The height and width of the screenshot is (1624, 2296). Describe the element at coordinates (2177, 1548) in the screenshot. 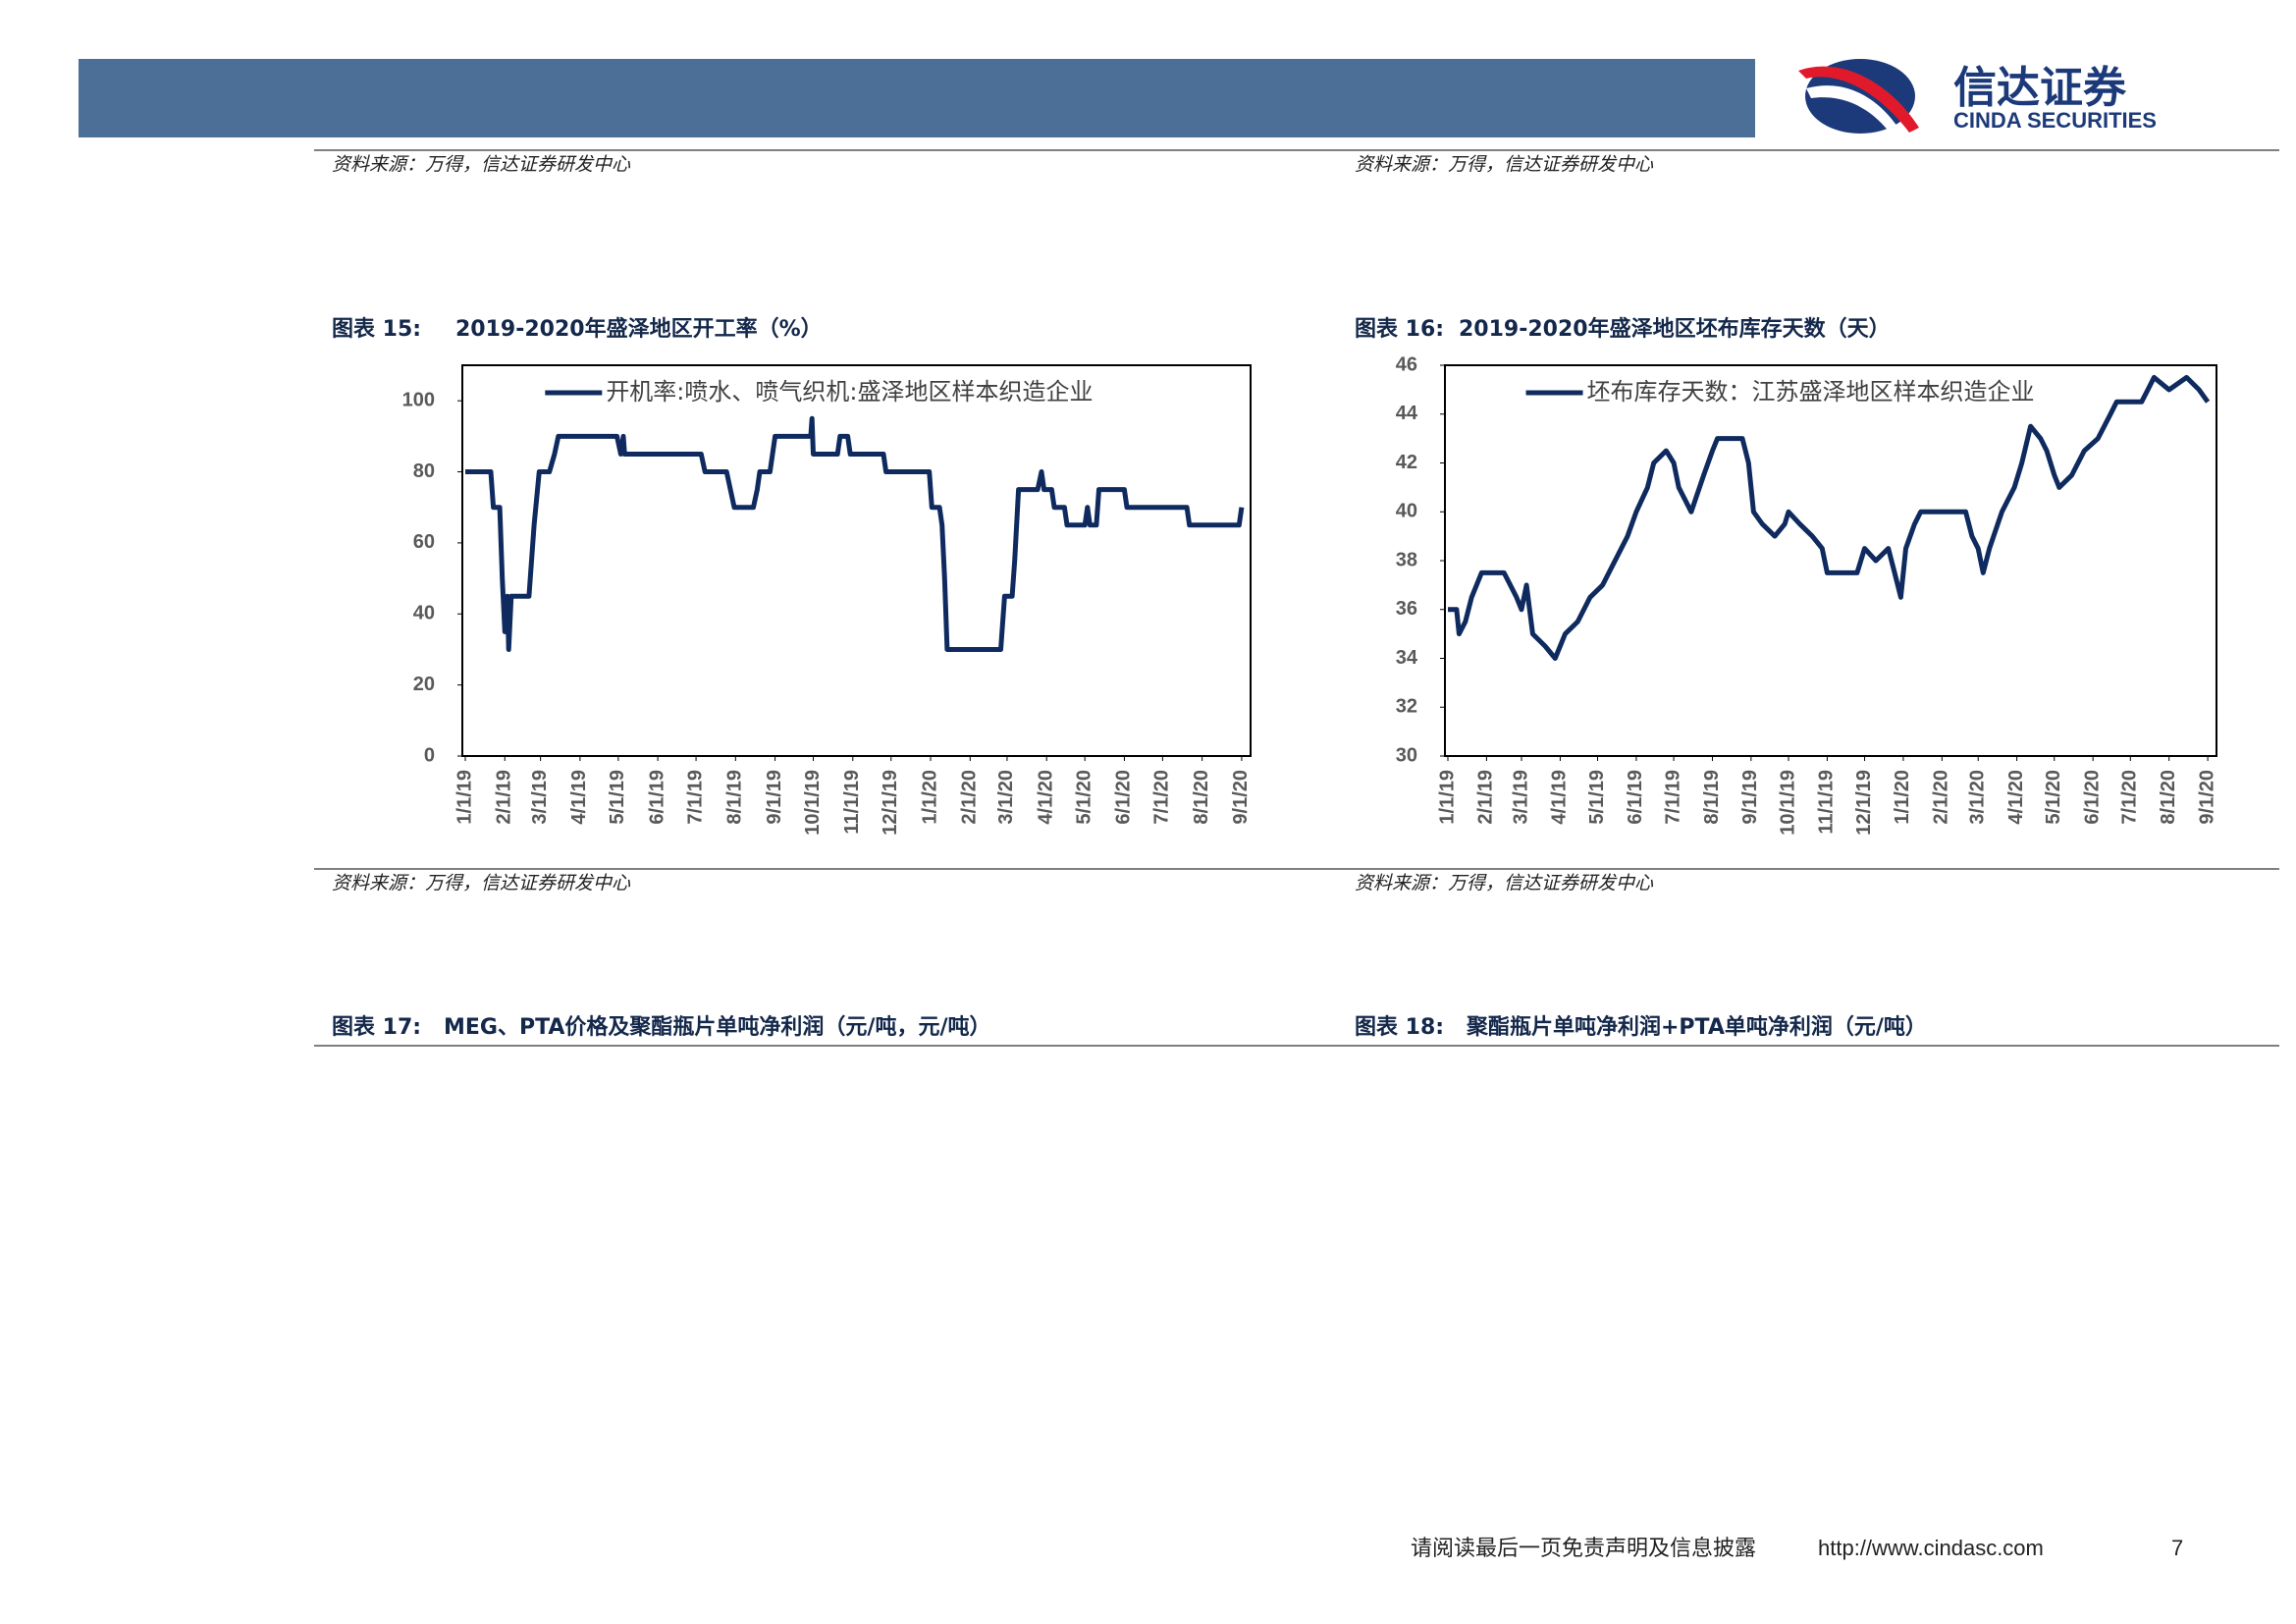

I see `page-number: 7` at that location.